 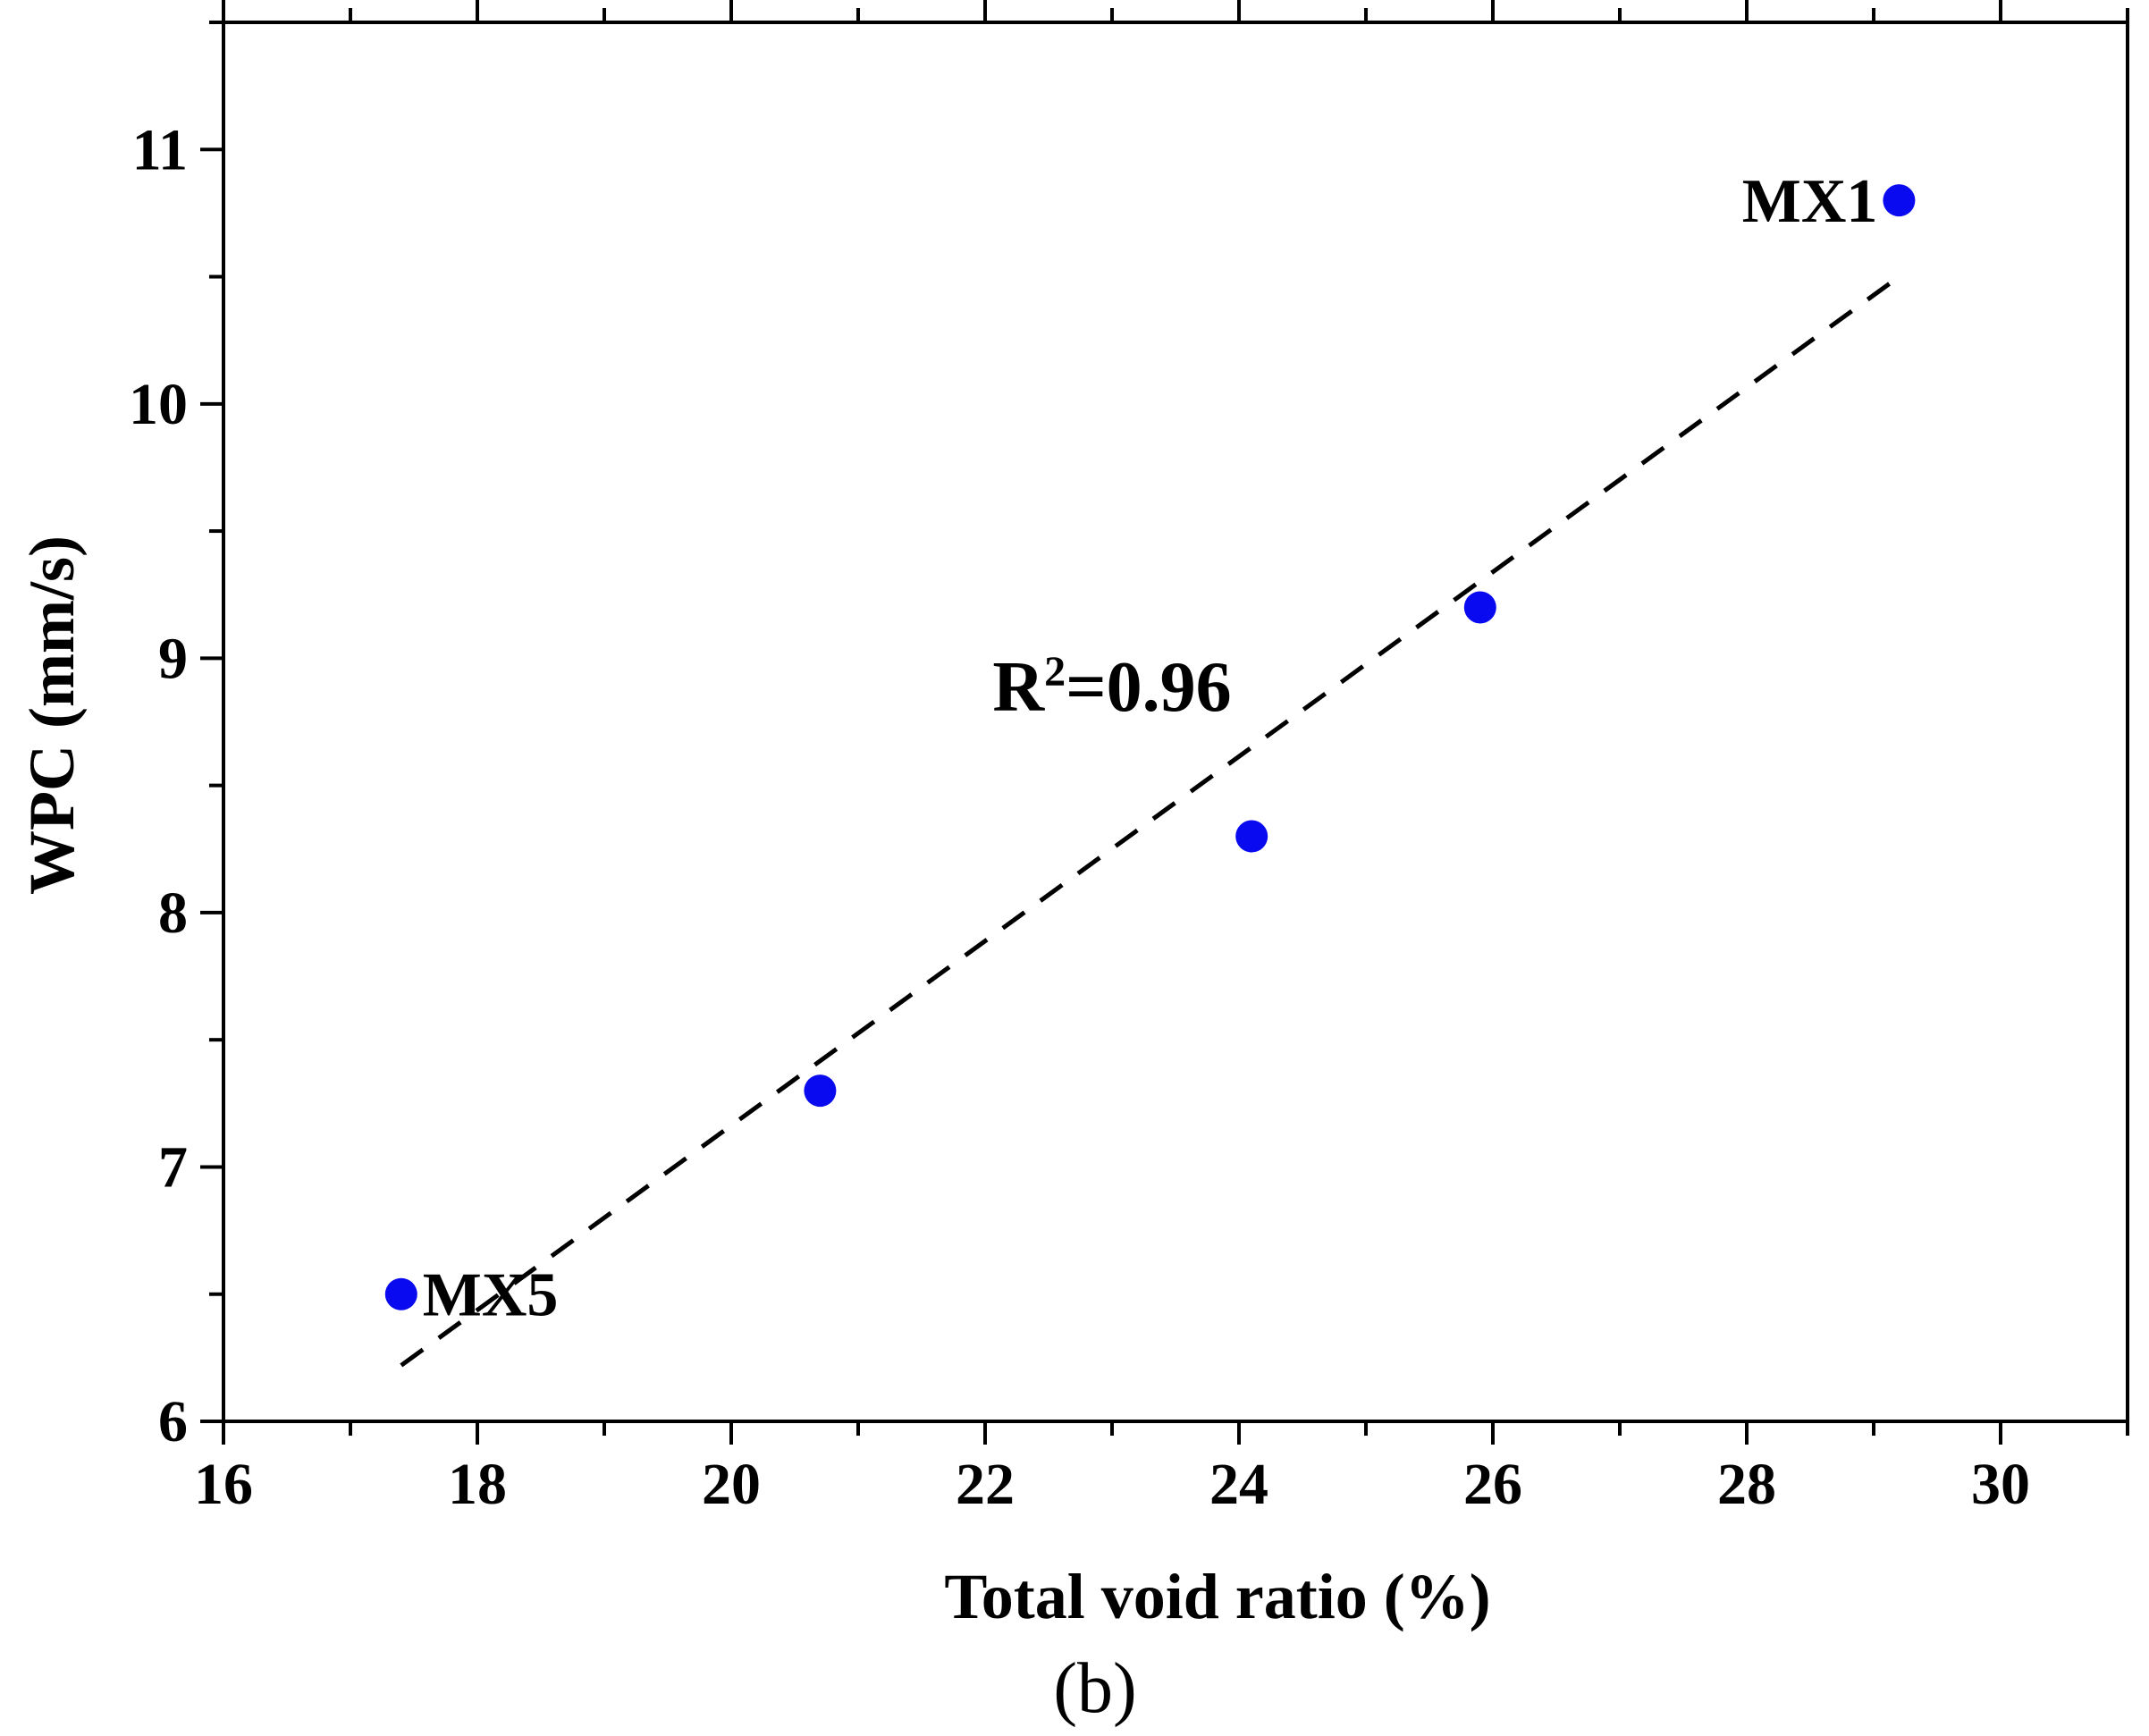 What do you see at coordinates (1112, 1484) in the screenshot?
I see `x-tick-labels: 16 18 20 22 24 26 28 30` at bounding box center [1112, 1484].